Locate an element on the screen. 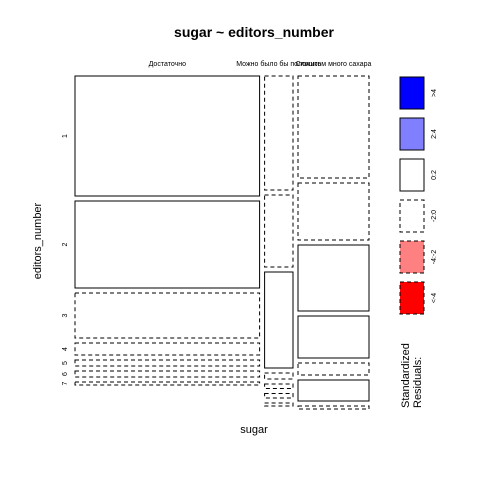  row-label: 1 is located at coordinates (65, 136).